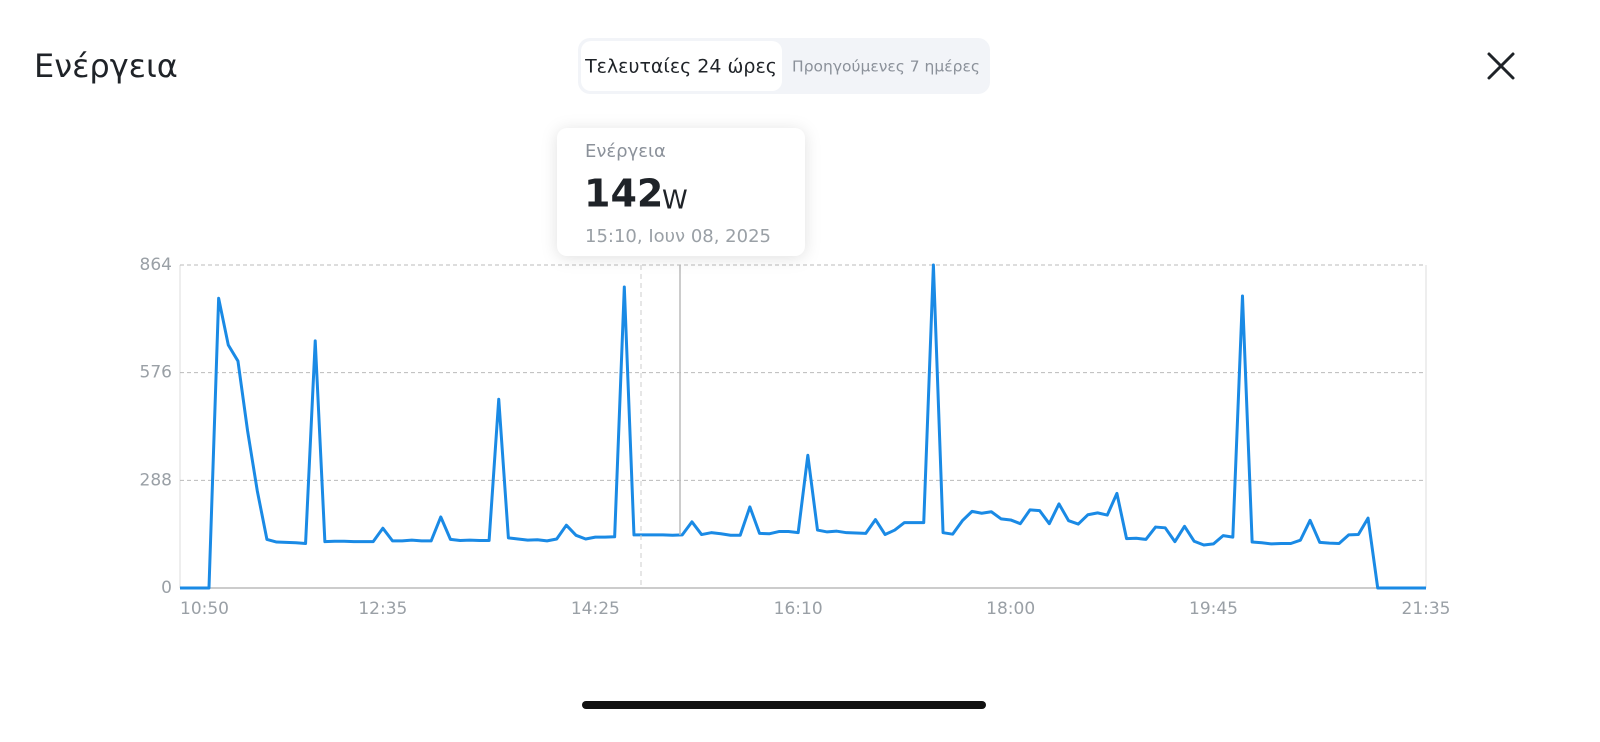 The width and height of the screenshot is (1600, 742). I want to click on tab-active-bg, so click(681, 66).